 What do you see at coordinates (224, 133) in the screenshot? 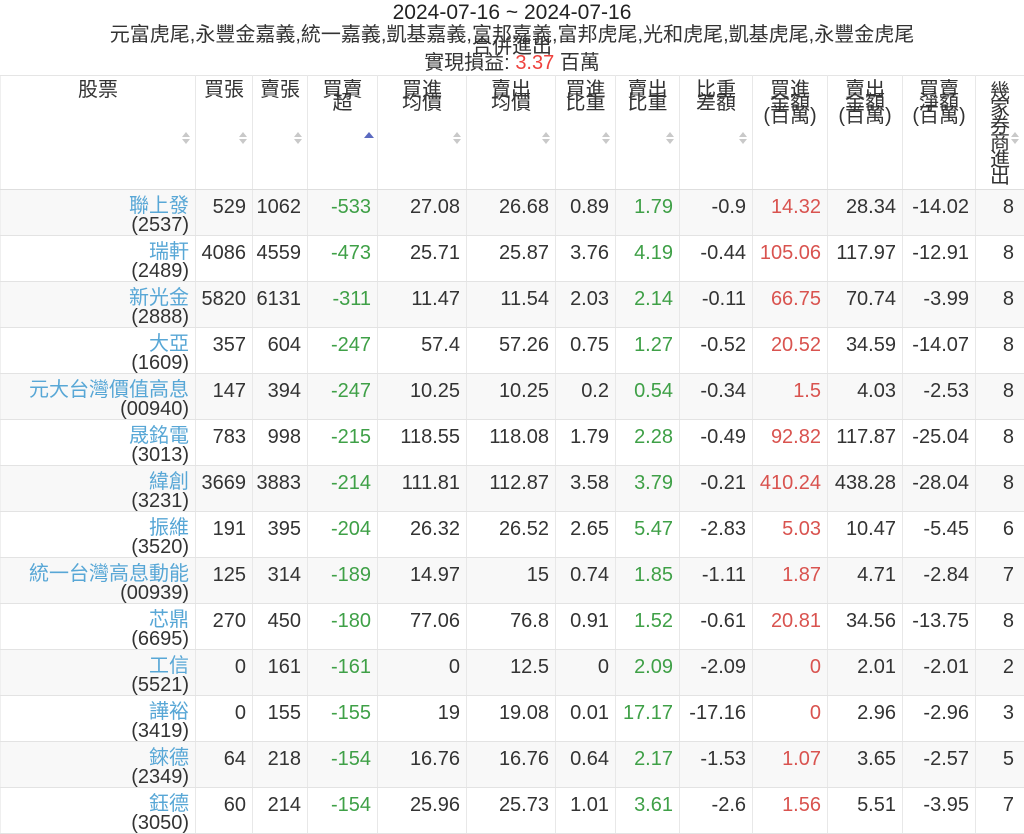
I see `col-header-buy-lots: 買張` at bounding box center [224, 133].